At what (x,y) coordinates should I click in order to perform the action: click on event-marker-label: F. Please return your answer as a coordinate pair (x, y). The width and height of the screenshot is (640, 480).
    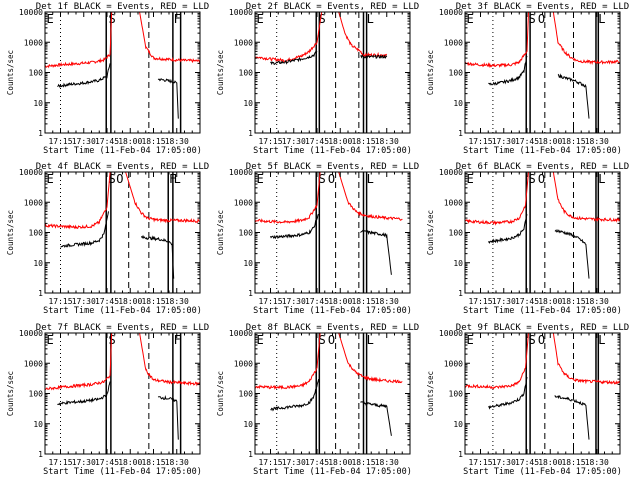
    Looking at the image, I should click on (177, 19).